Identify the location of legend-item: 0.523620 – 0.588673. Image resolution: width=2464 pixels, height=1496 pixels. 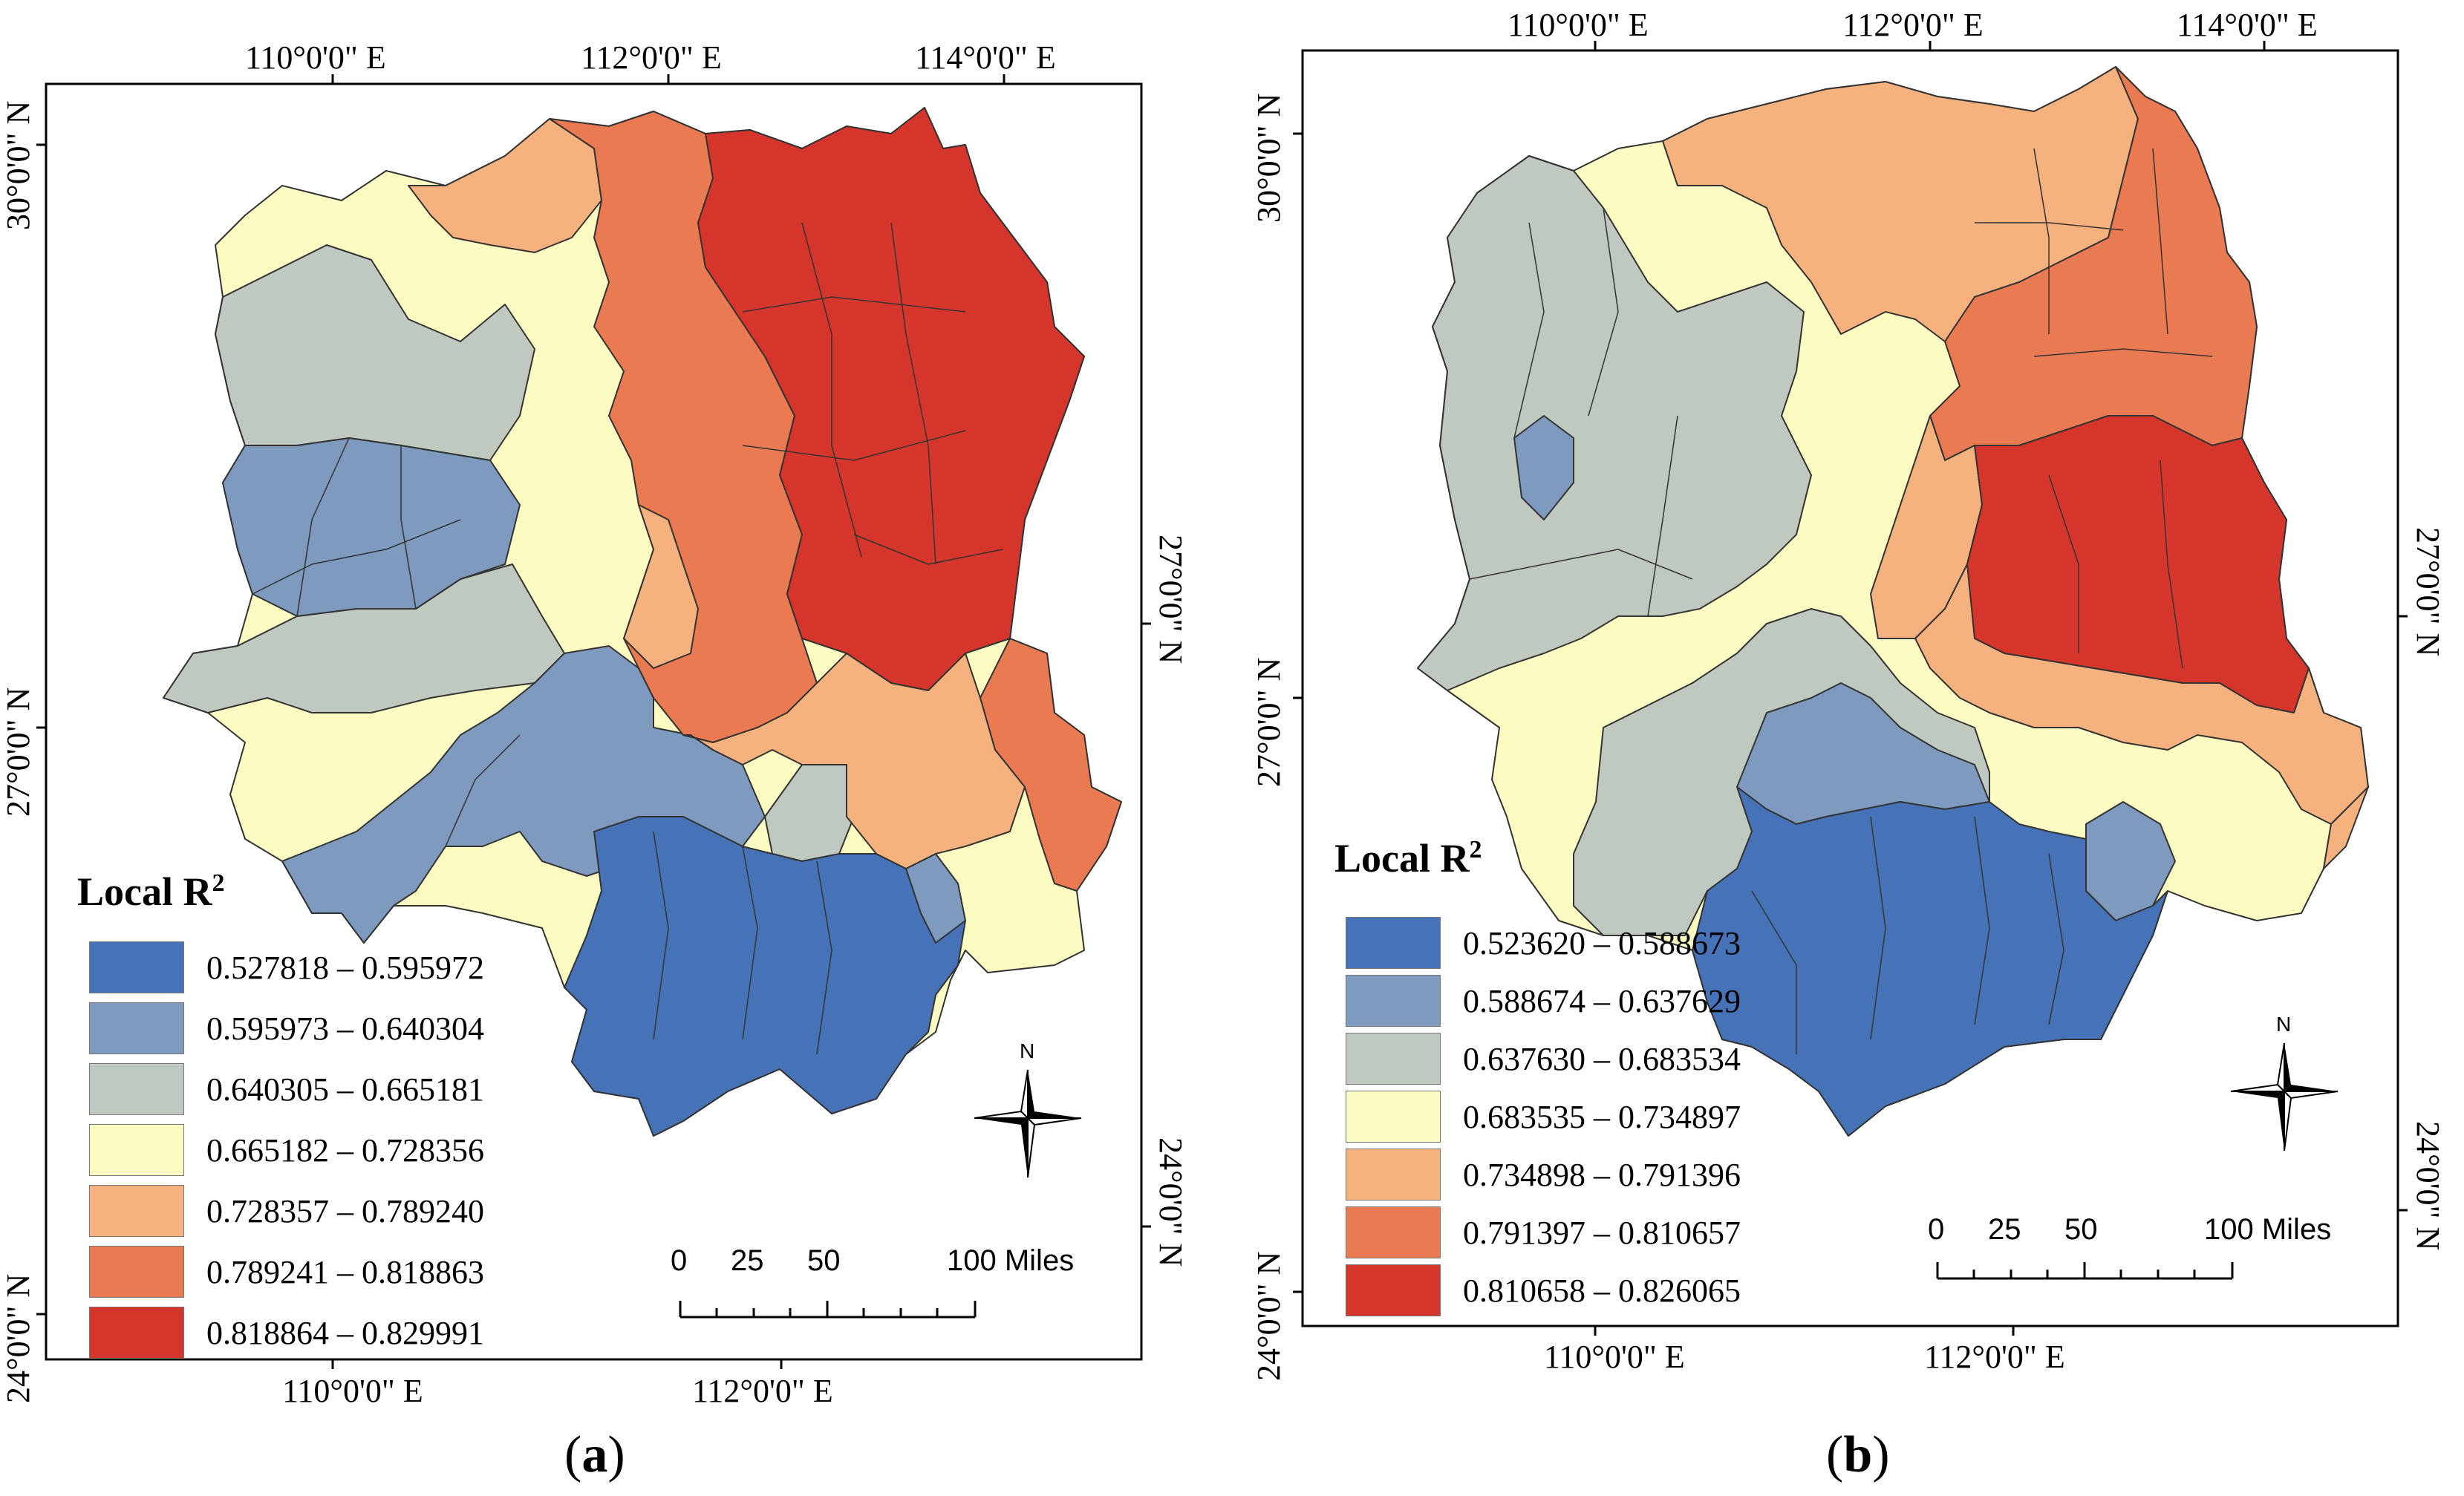
(1544, 943).